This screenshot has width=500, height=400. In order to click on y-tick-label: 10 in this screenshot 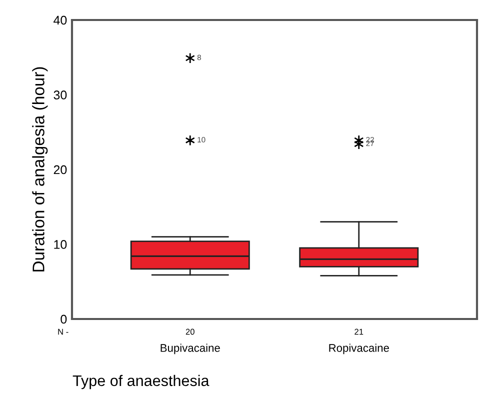, I will do `click(60, 244)`.